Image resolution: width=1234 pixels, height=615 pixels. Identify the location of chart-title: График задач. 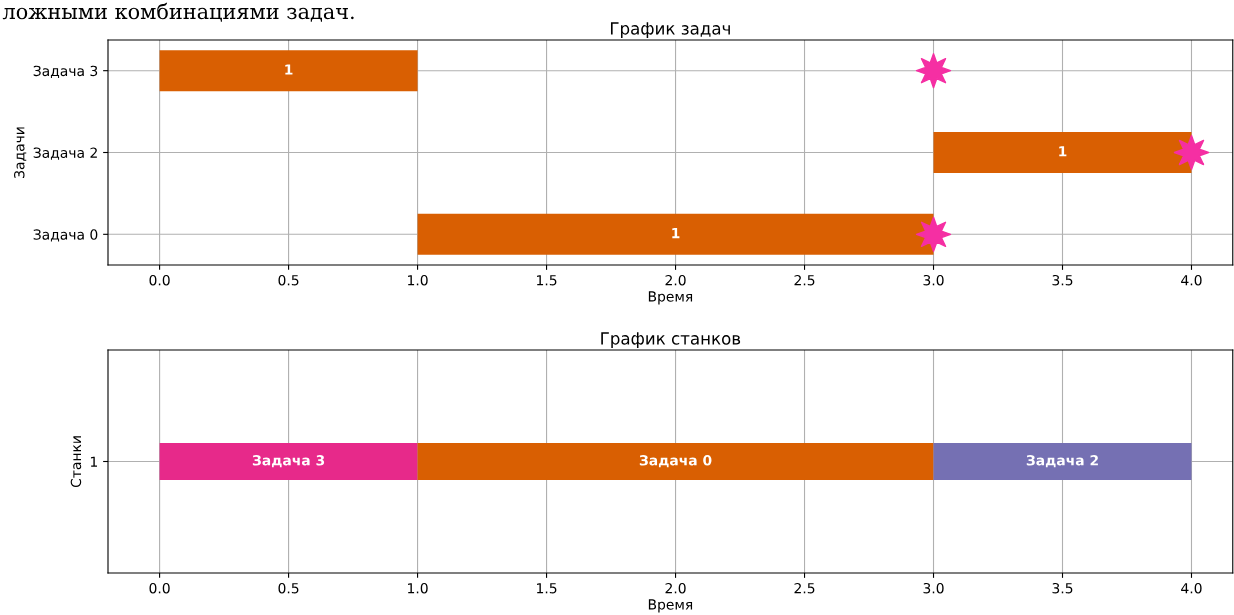
(670, 30).